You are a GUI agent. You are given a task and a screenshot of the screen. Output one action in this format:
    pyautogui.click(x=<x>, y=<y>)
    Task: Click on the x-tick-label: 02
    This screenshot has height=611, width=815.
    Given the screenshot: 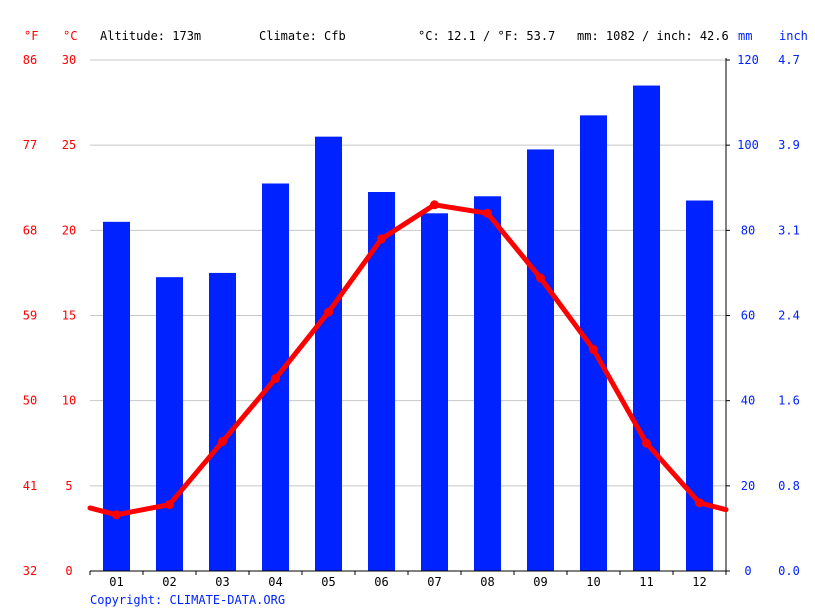 What is the action you would take?
    pyautogui.click(x=169, y=582)
    